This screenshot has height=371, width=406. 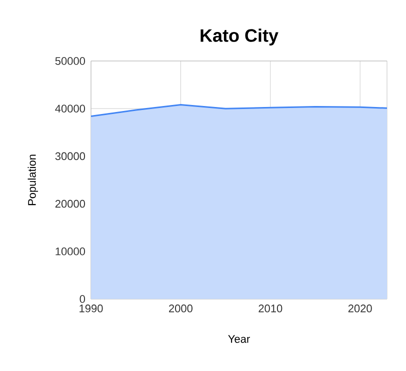 I want to click on x-tick-label: 1990, so click(x=91, y=308).